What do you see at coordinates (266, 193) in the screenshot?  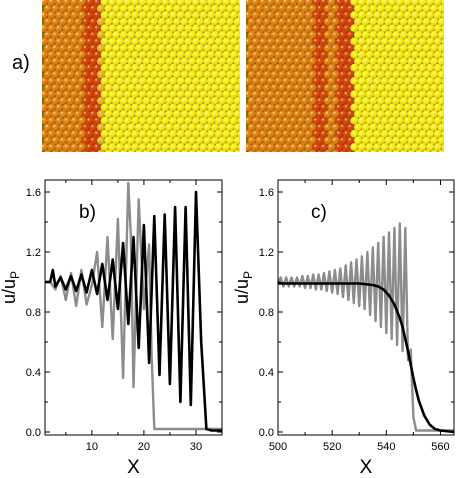 I see `y-tick-label: 1.6` at bounding box center [266, 193].